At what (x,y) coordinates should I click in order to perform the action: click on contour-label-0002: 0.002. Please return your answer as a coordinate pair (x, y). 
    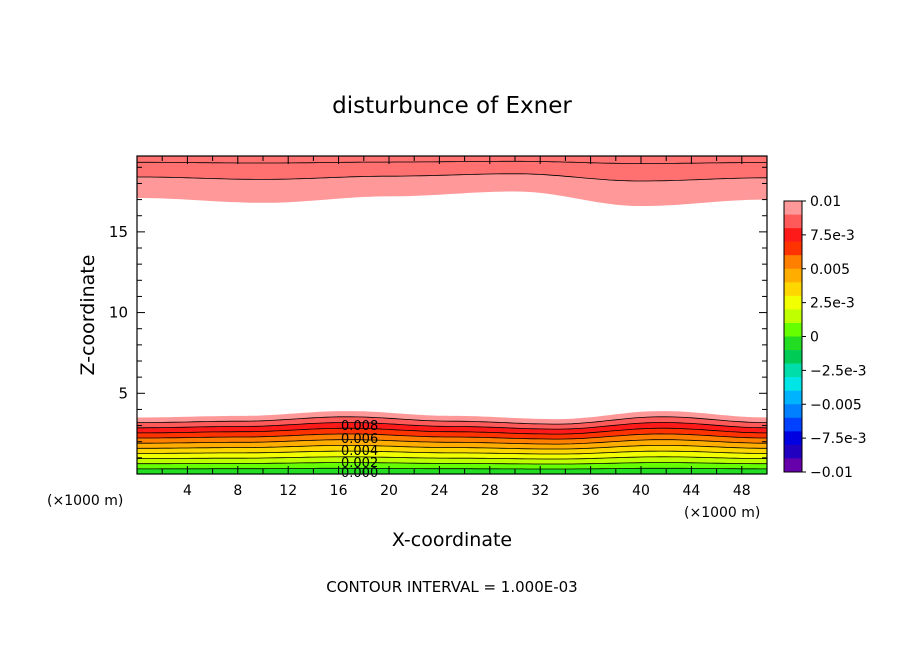
    Looking at the image, I should click on (359, 463).